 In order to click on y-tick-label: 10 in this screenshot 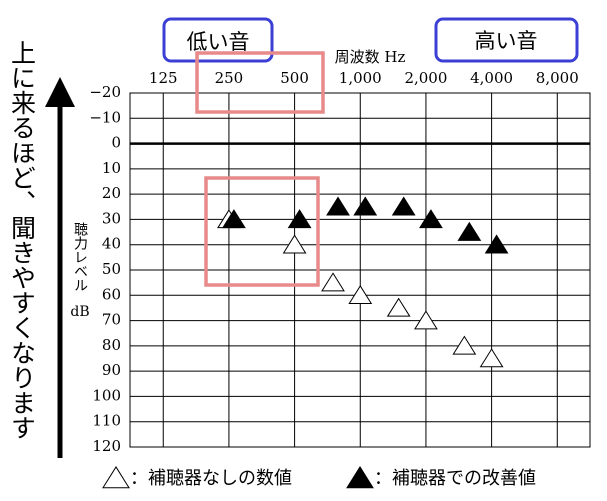, I will do `click(111, 168)`.